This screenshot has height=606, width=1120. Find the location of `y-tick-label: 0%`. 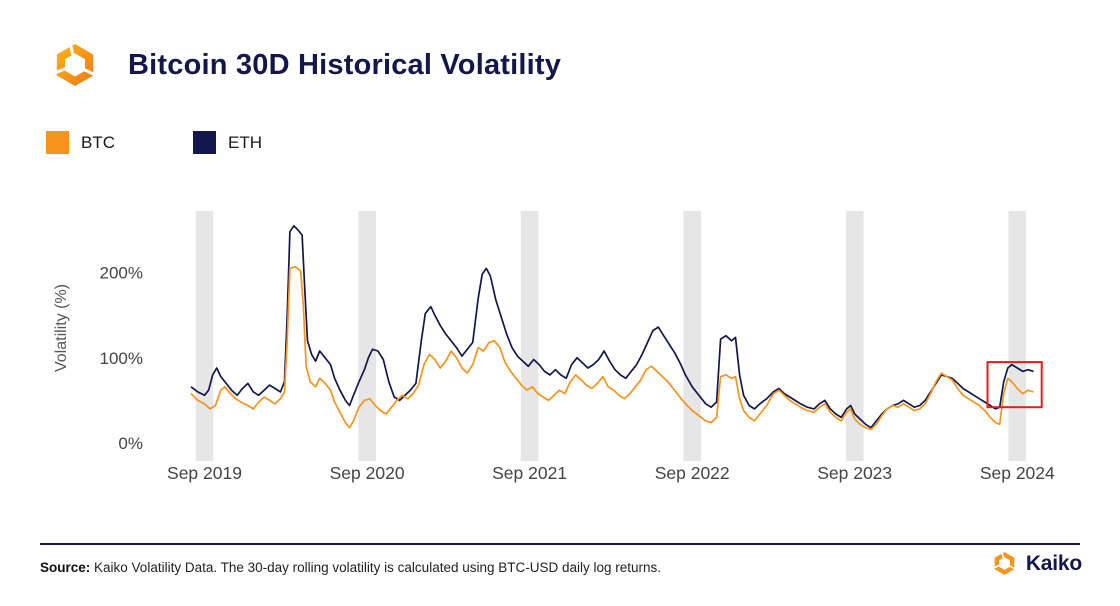

y-tick-label: 0% is located at coordinates (130, 443).